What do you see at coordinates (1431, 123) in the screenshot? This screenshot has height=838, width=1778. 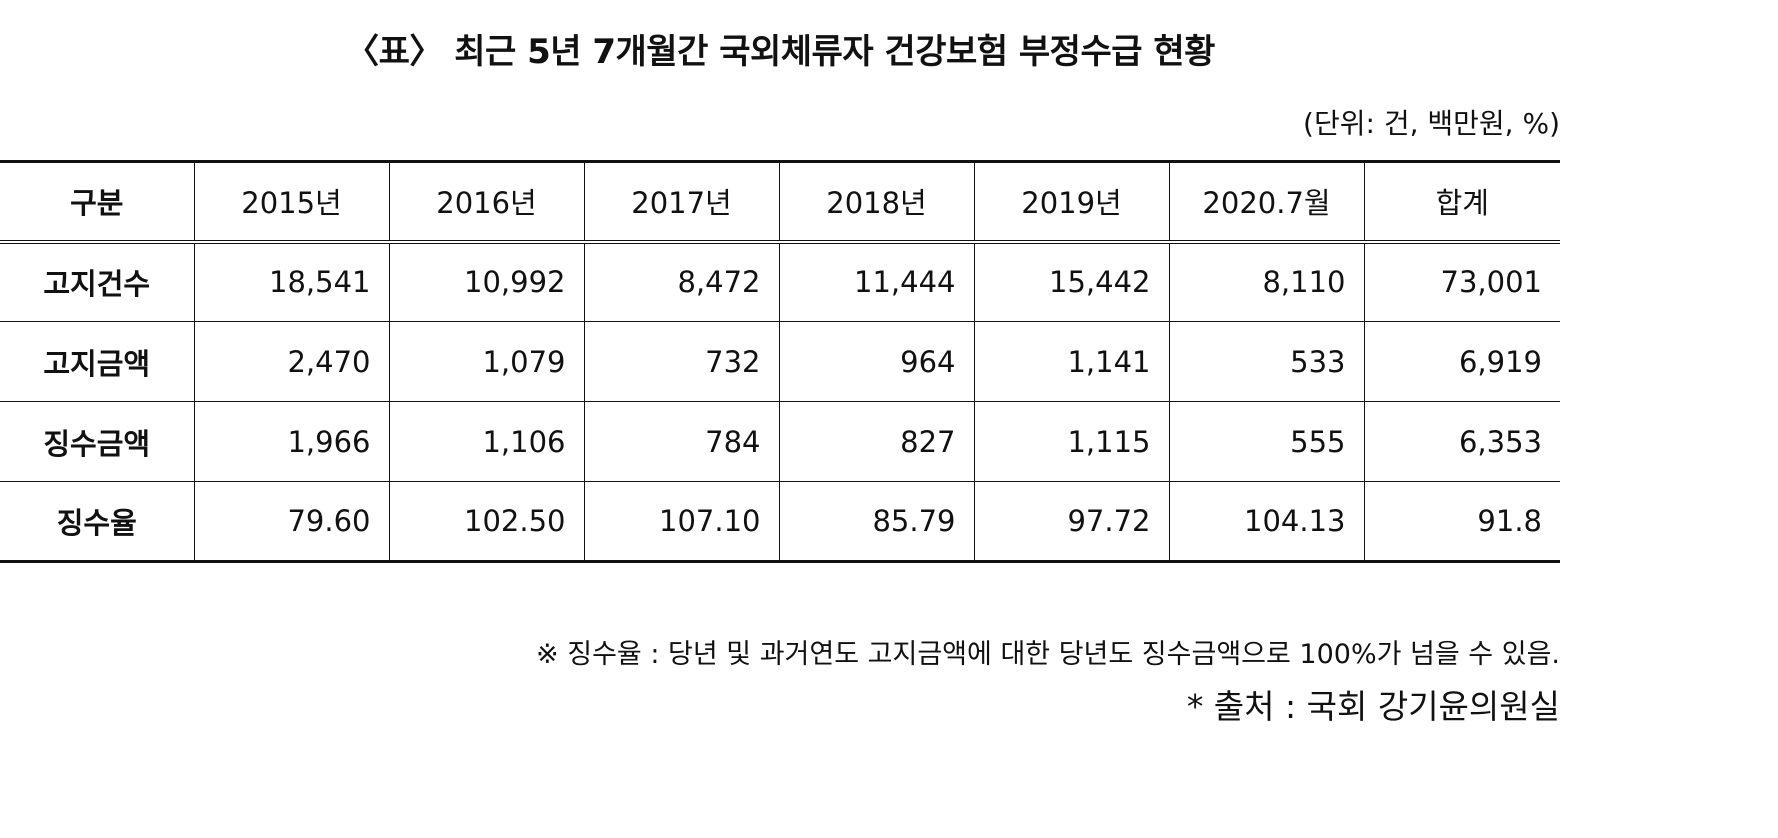 I see `unit-label: (단위: 건, 백만원, %)` at bounding box center [1431, 123].